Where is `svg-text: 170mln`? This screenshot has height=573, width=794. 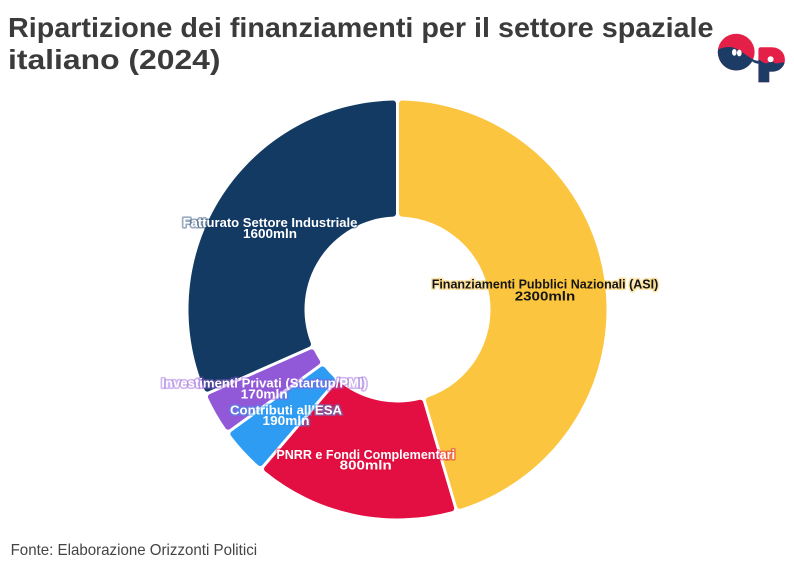
svg-text: 170mln is located at coordinates (264, 393).